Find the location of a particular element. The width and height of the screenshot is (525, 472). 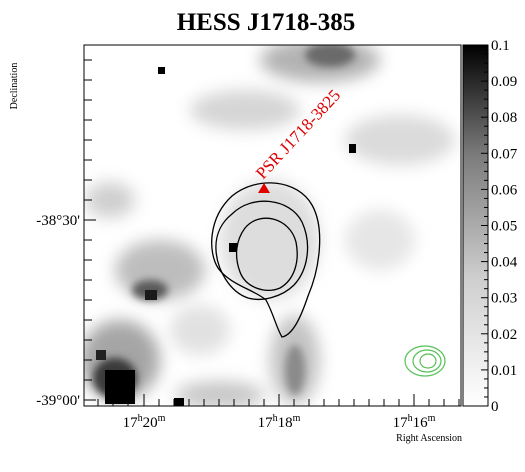

colorbar-label: 0.04 is located at coordinates (504, 263).